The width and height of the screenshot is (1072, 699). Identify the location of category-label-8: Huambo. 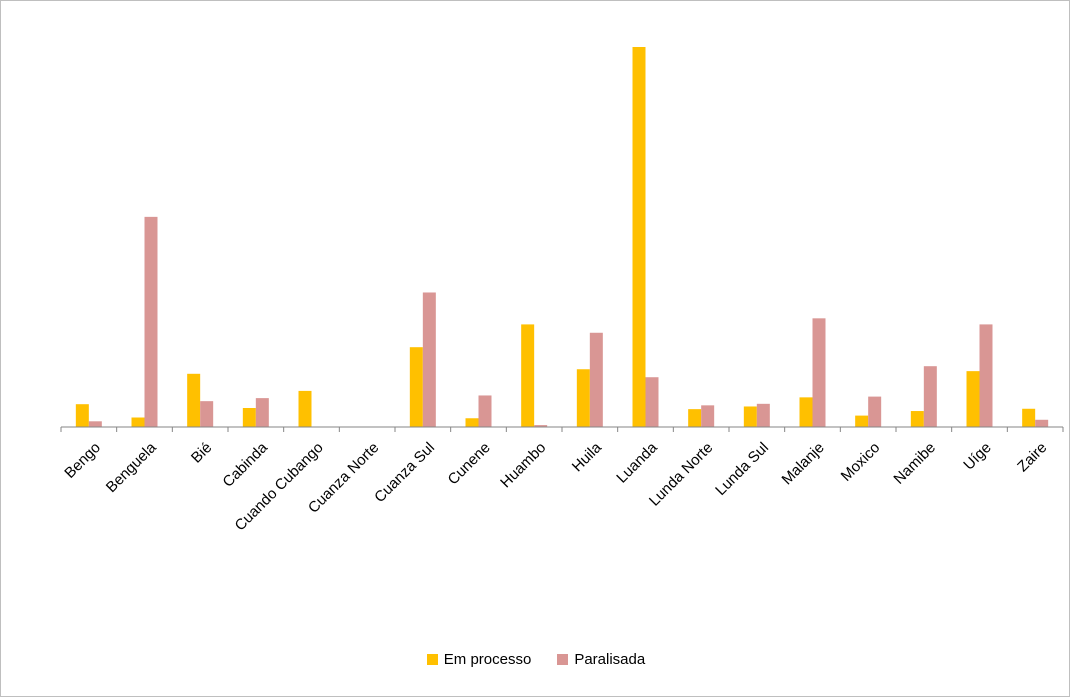
(523, 465).